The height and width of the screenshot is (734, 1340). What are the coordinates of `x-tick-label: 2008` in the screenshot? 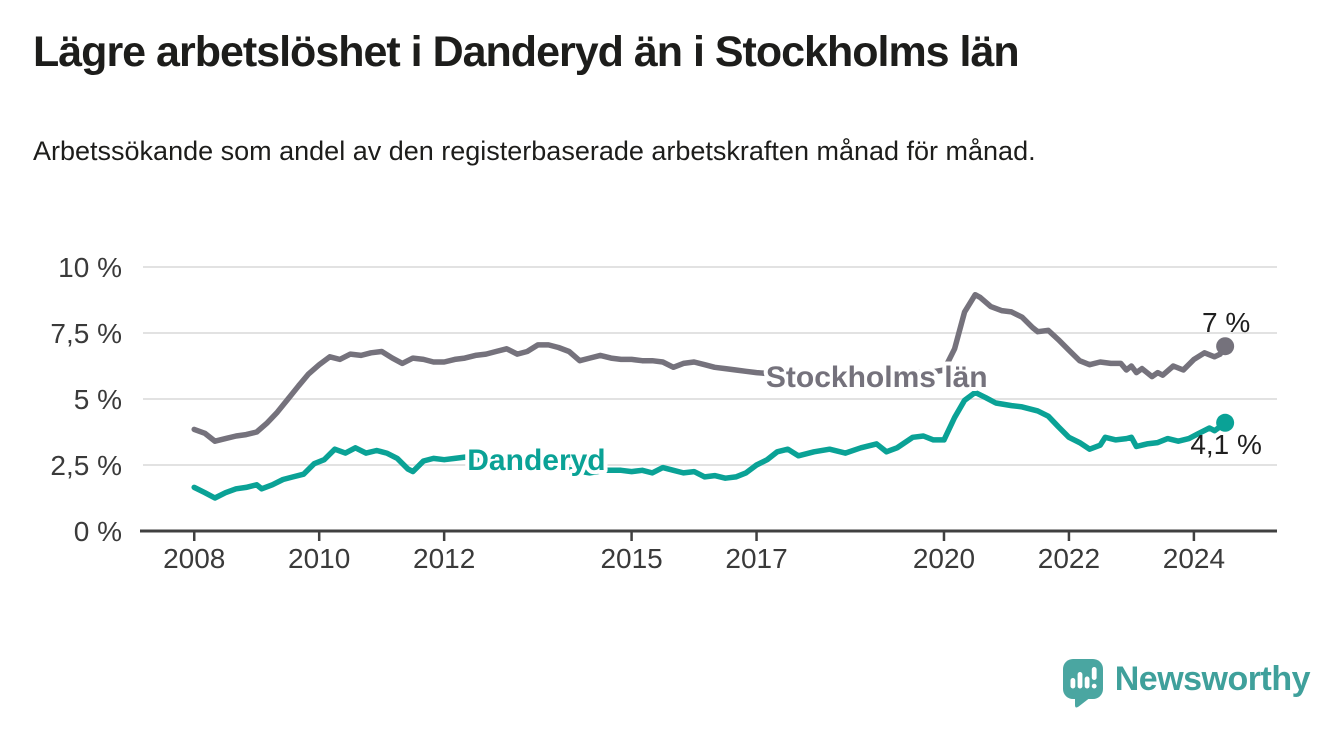 It's located at (194, 558).